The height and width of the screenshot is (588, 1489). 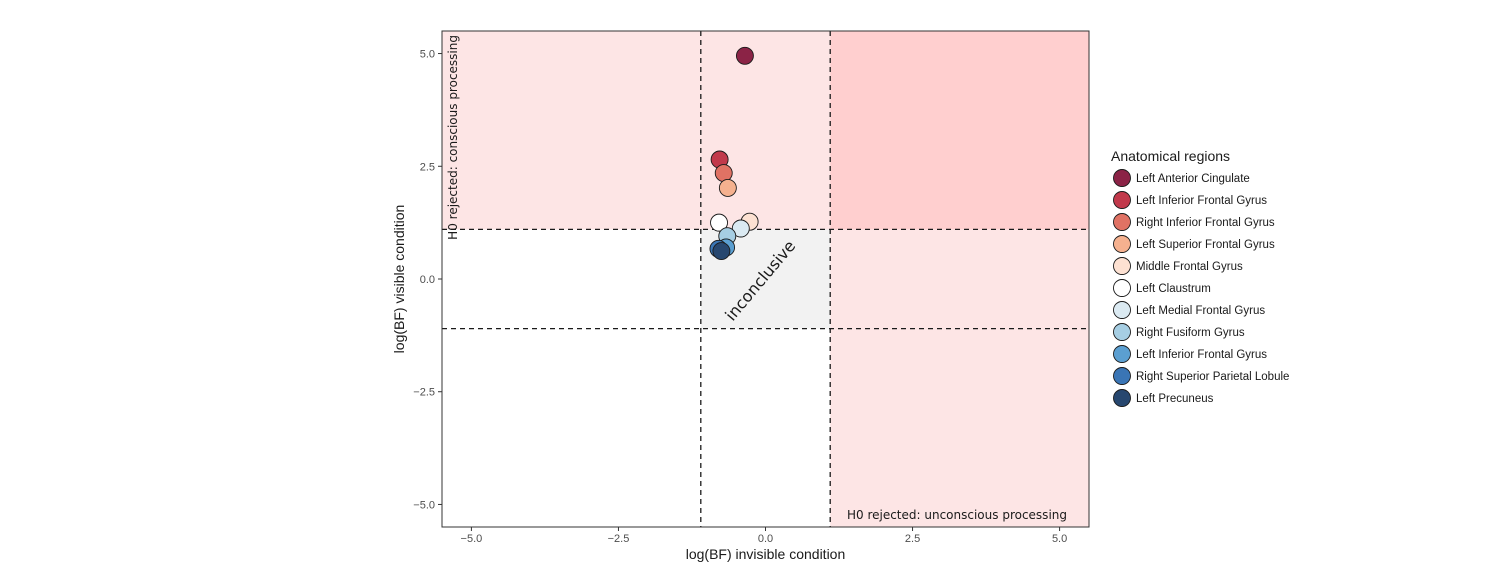 What do you see at coordinates (1170, 156) in the screenshot?
I see `legend-title: Anatomical regions` at bounding box center [1170, 156].